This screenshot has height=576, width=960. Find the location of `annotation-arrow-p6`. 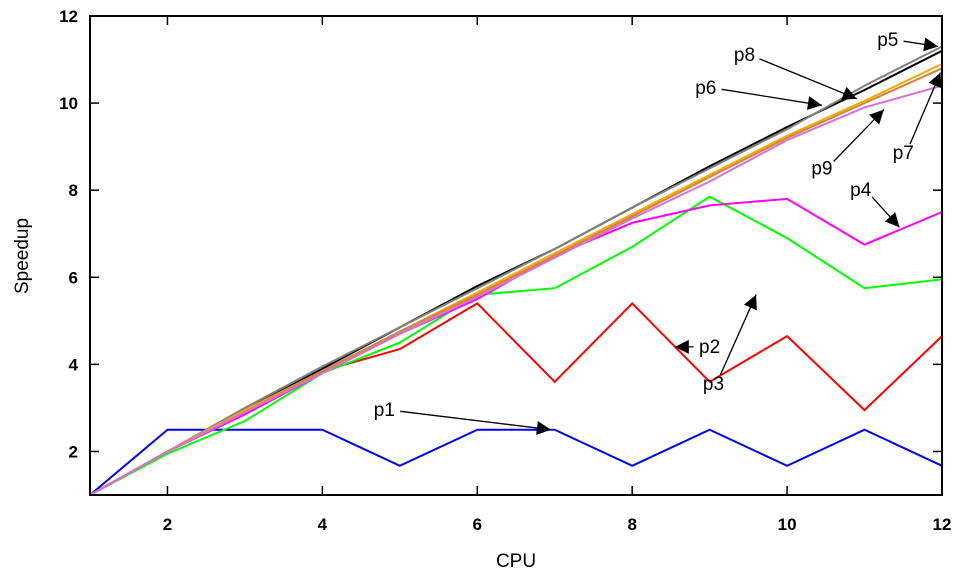

annotation-arrow-p6 is located at coordinates (772, 99).